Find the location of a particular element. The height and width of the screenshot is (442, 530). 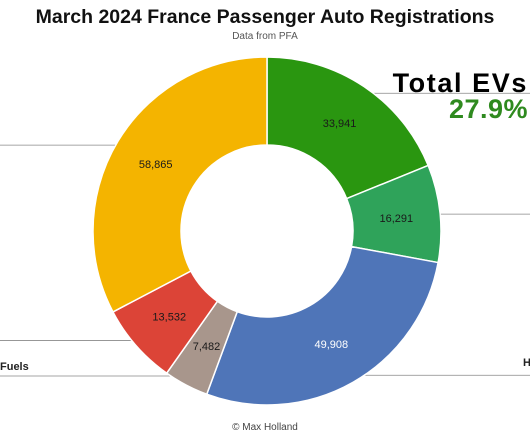

slice-value-label: 13,532 is located at coordinates (169, 318).